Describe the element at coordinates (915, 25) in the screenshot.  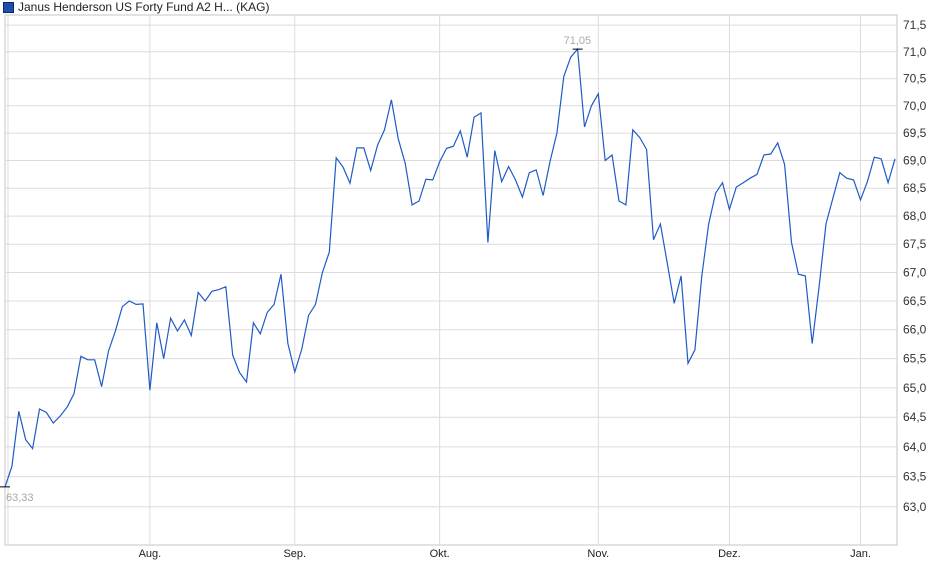
I see `y-tick-label: 71,5` at that location.